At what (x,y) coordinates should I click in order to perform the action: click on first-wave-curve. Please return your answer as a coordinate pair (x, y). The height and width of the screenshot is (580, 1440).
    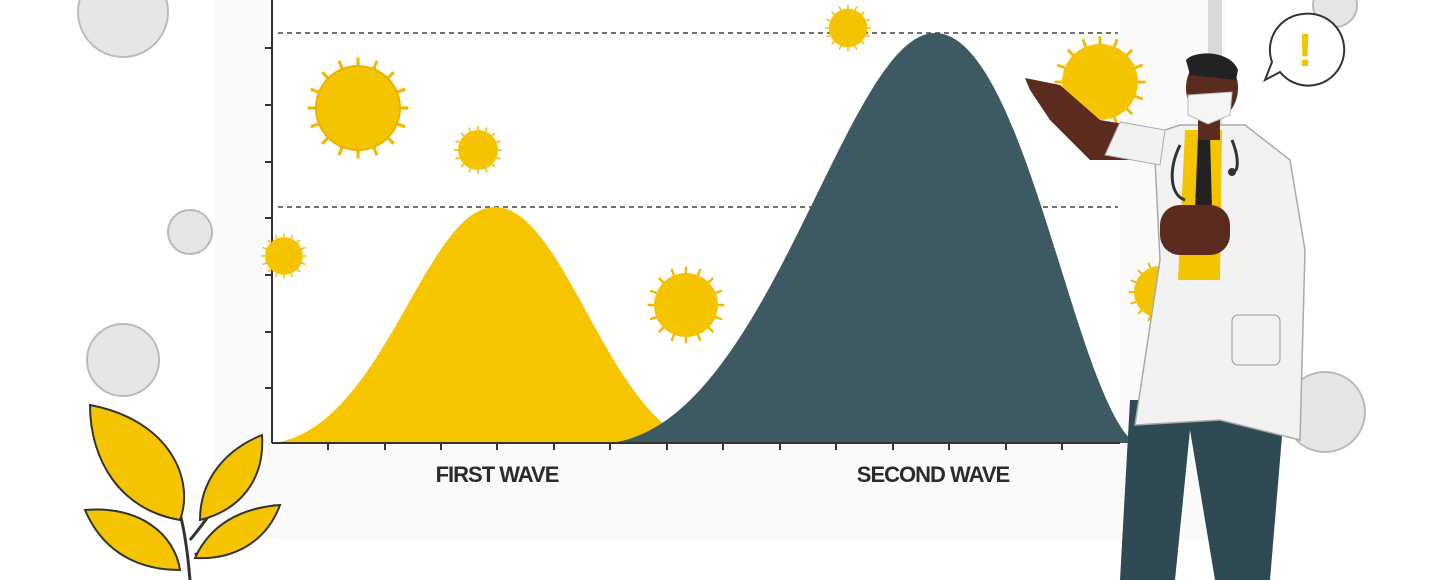
    Looking at the image, I should click on (487, 325).